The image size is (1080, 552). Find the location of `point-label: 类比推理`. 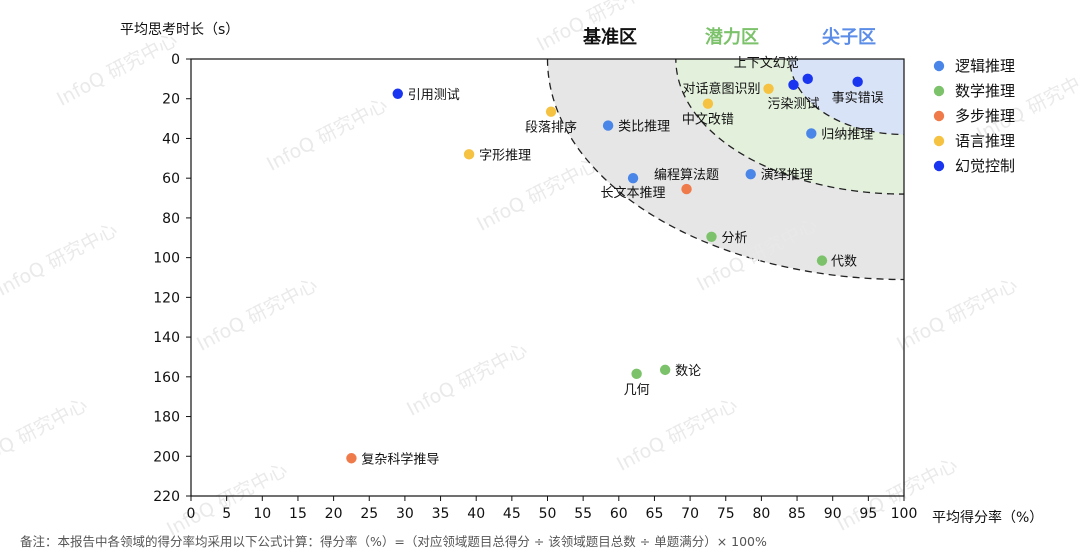

point-label: 类比推理 is located at coordinates (644, 127).